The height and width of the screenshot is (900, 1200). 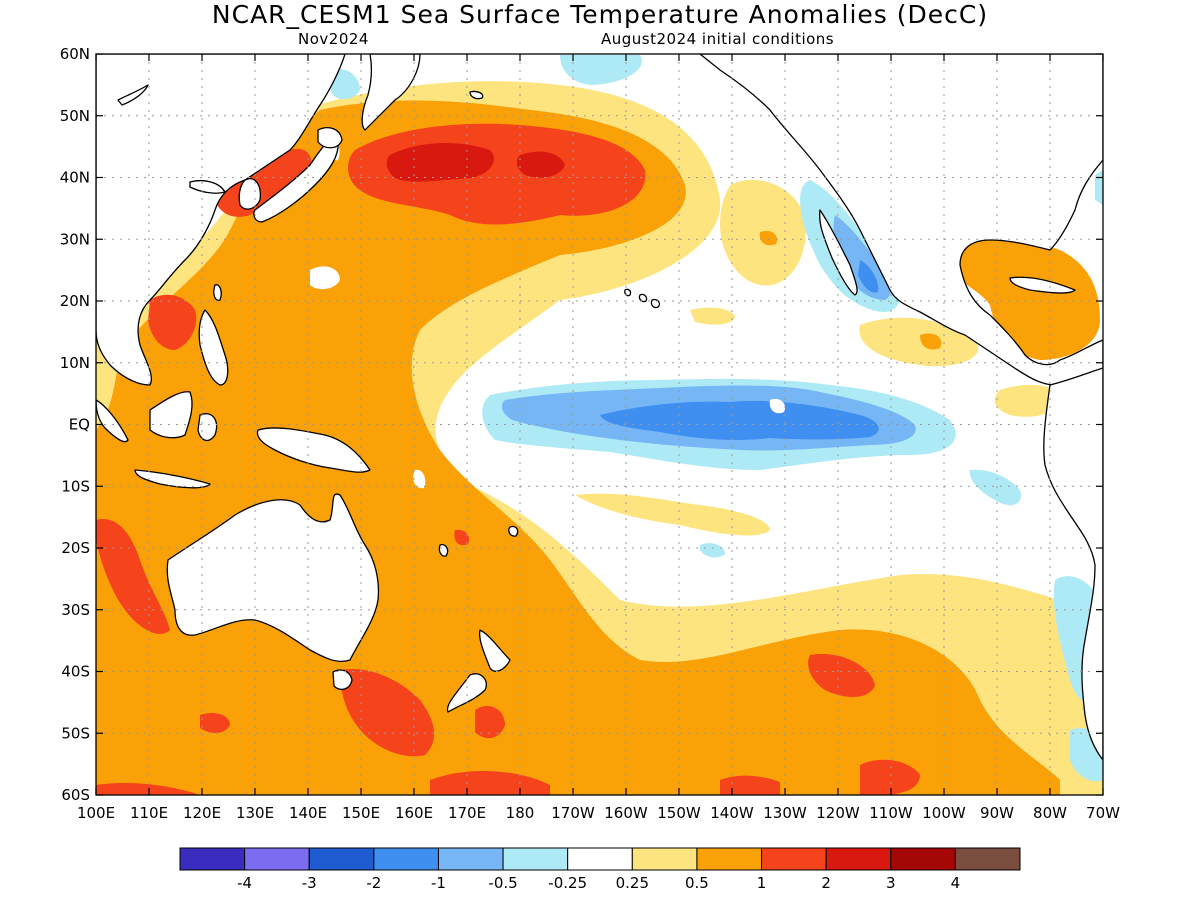 I want to click on lat-label: 60S, so click(x=75, y=795).